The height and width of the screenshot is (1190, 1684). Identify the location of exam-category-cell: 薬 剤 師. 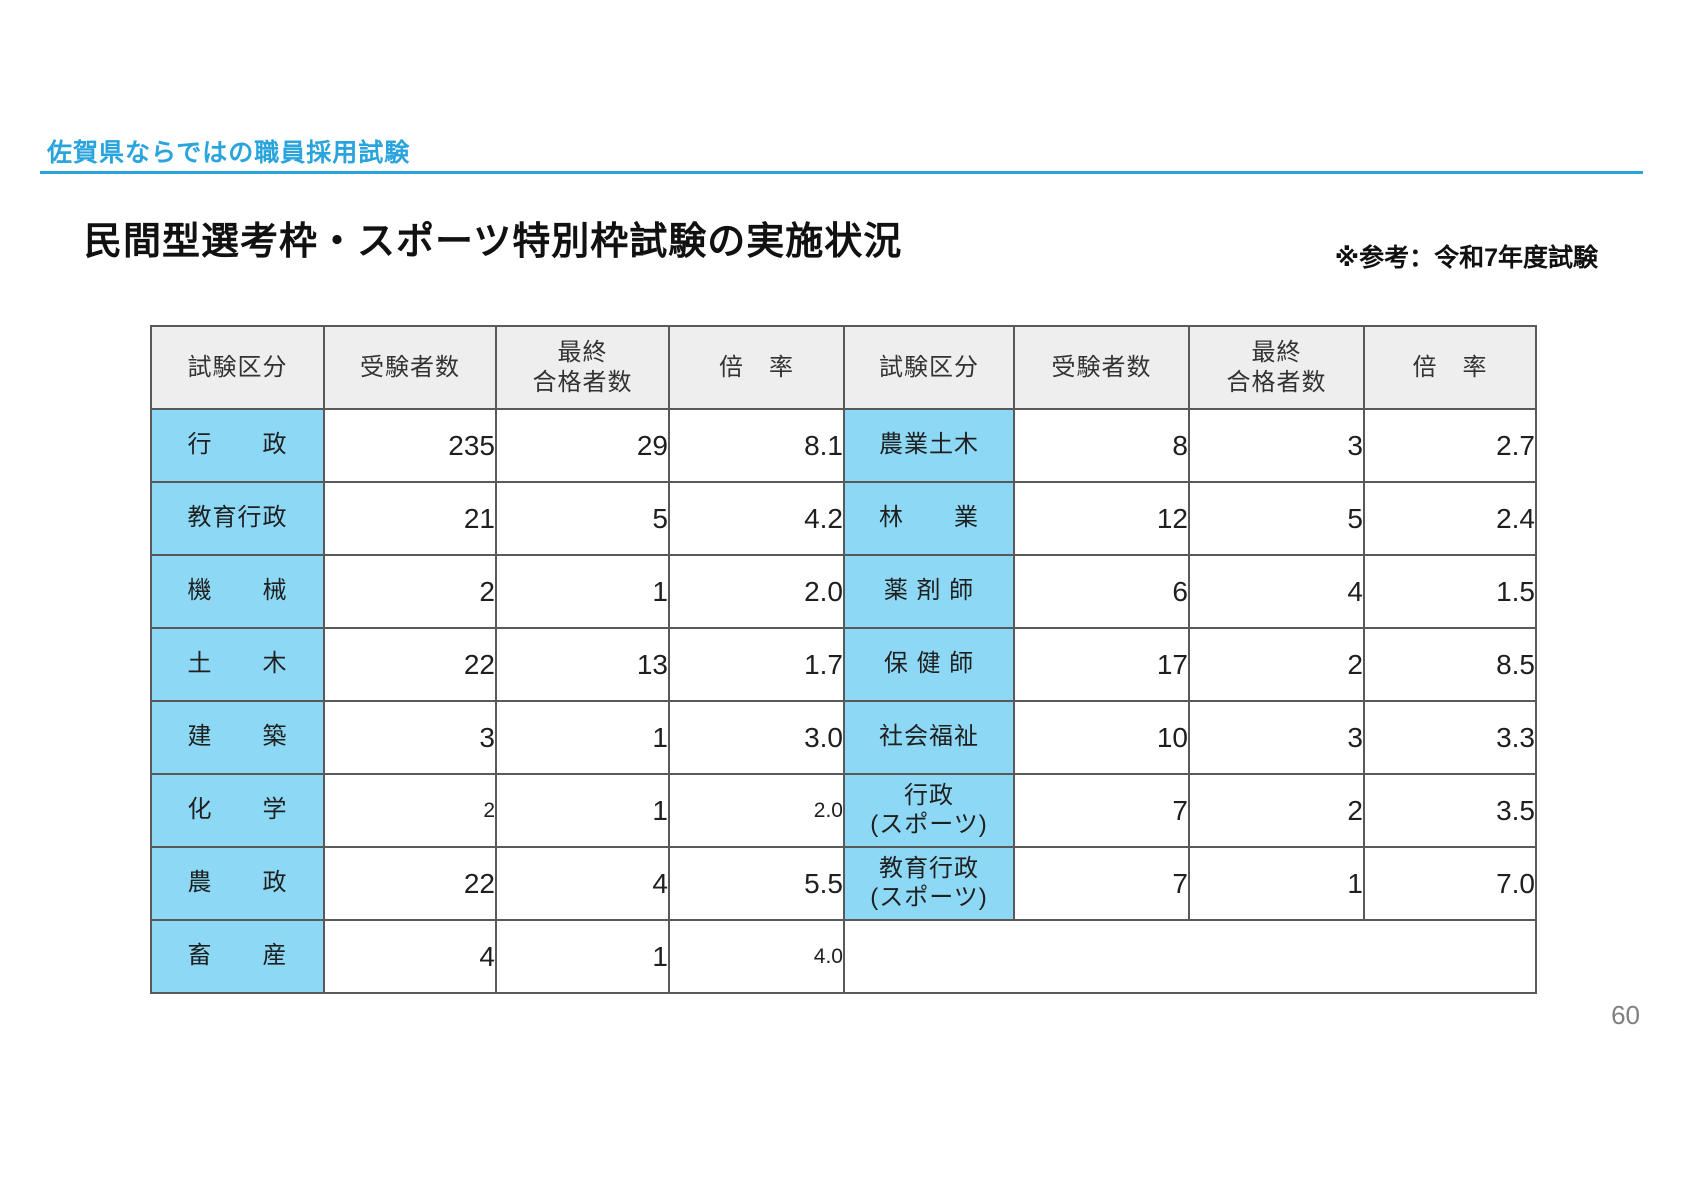
(929, 591).